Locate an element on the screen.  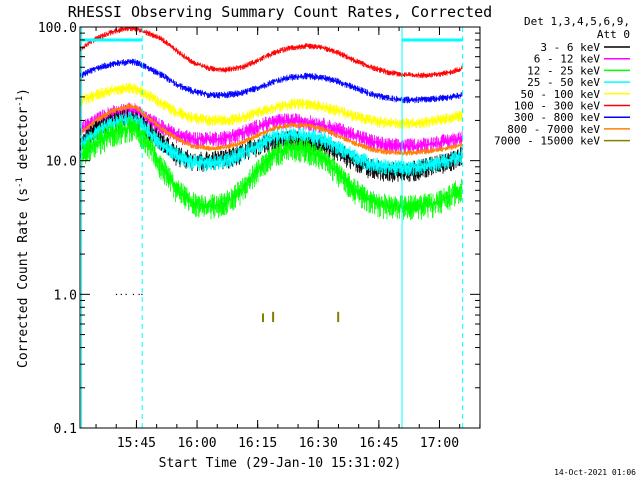
legend-label: 300 - 800 keV is located at coordinates (557, 117).